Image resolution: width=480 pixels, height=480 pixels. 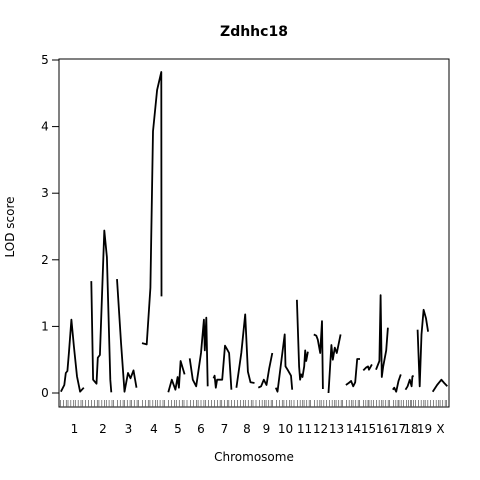 I want to click on y-tick-label: 1, so click(x=45, y=326).